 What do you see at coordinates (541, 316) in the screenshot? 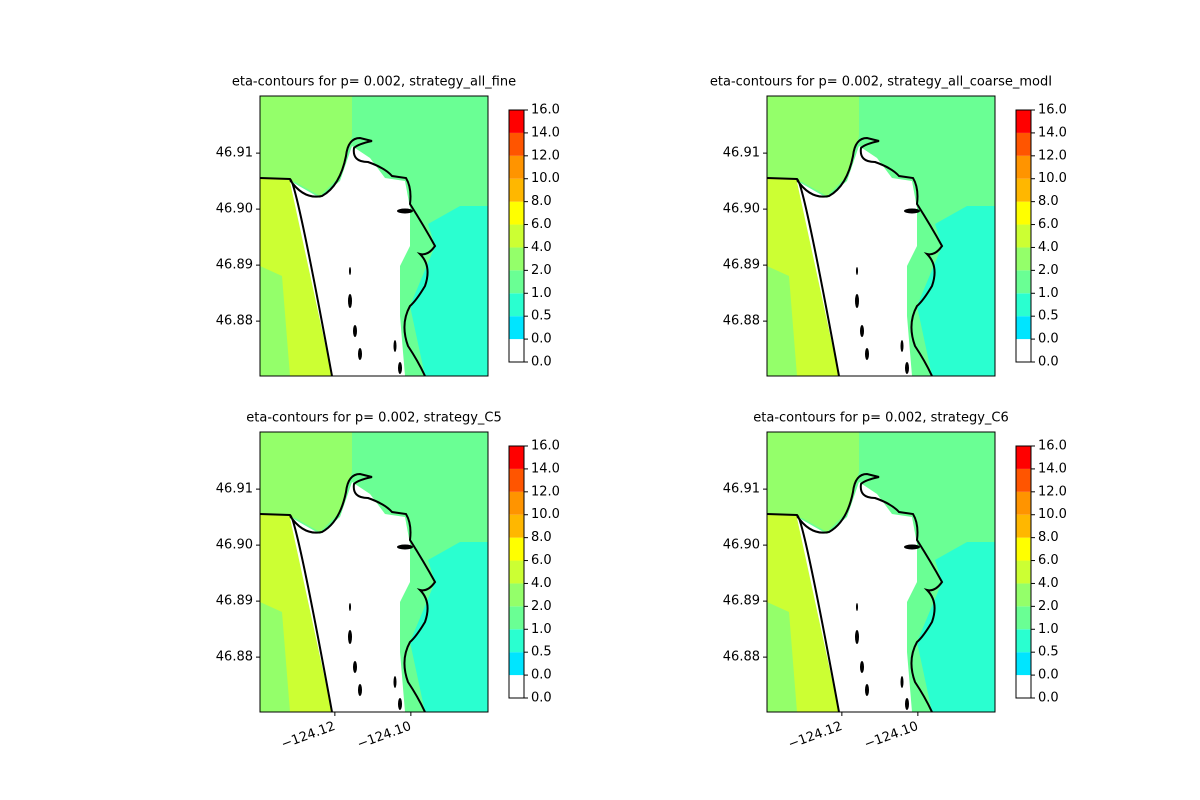
I see `colorbar-tick-label: 0.5` at bounding box center [541, 316].